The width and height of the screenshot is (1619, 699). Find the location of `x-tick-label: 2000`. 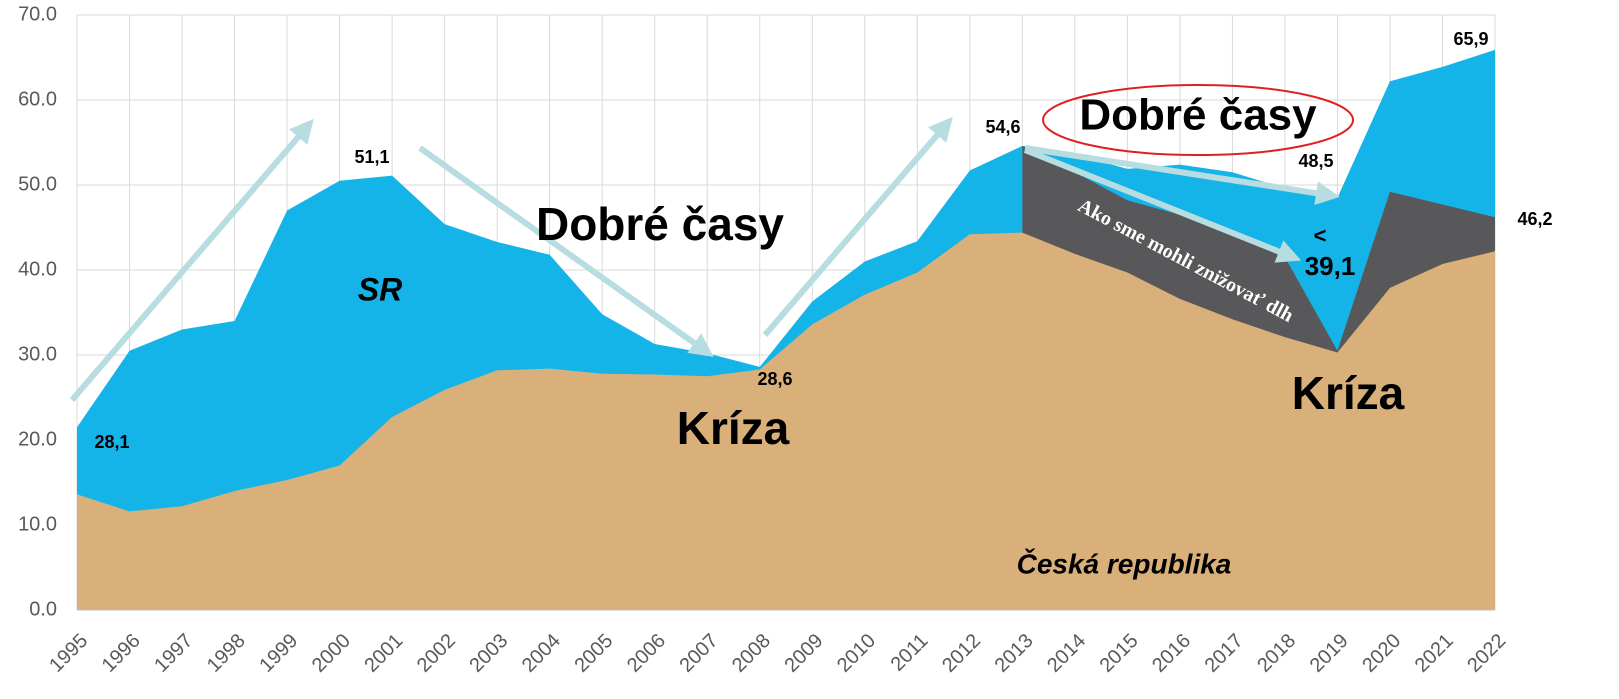

x-tick-label: 2000 is located at coordinates (331, 653).